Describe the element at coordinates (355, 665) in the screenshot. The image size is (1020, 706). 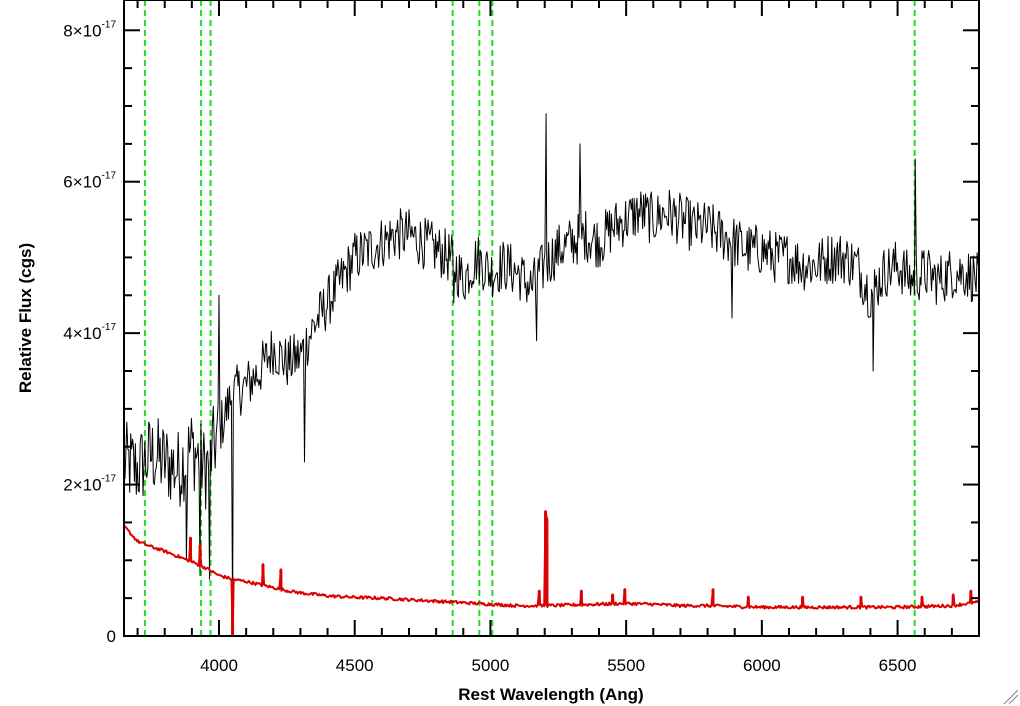
I see `x-tick-label: 4500` at that location.